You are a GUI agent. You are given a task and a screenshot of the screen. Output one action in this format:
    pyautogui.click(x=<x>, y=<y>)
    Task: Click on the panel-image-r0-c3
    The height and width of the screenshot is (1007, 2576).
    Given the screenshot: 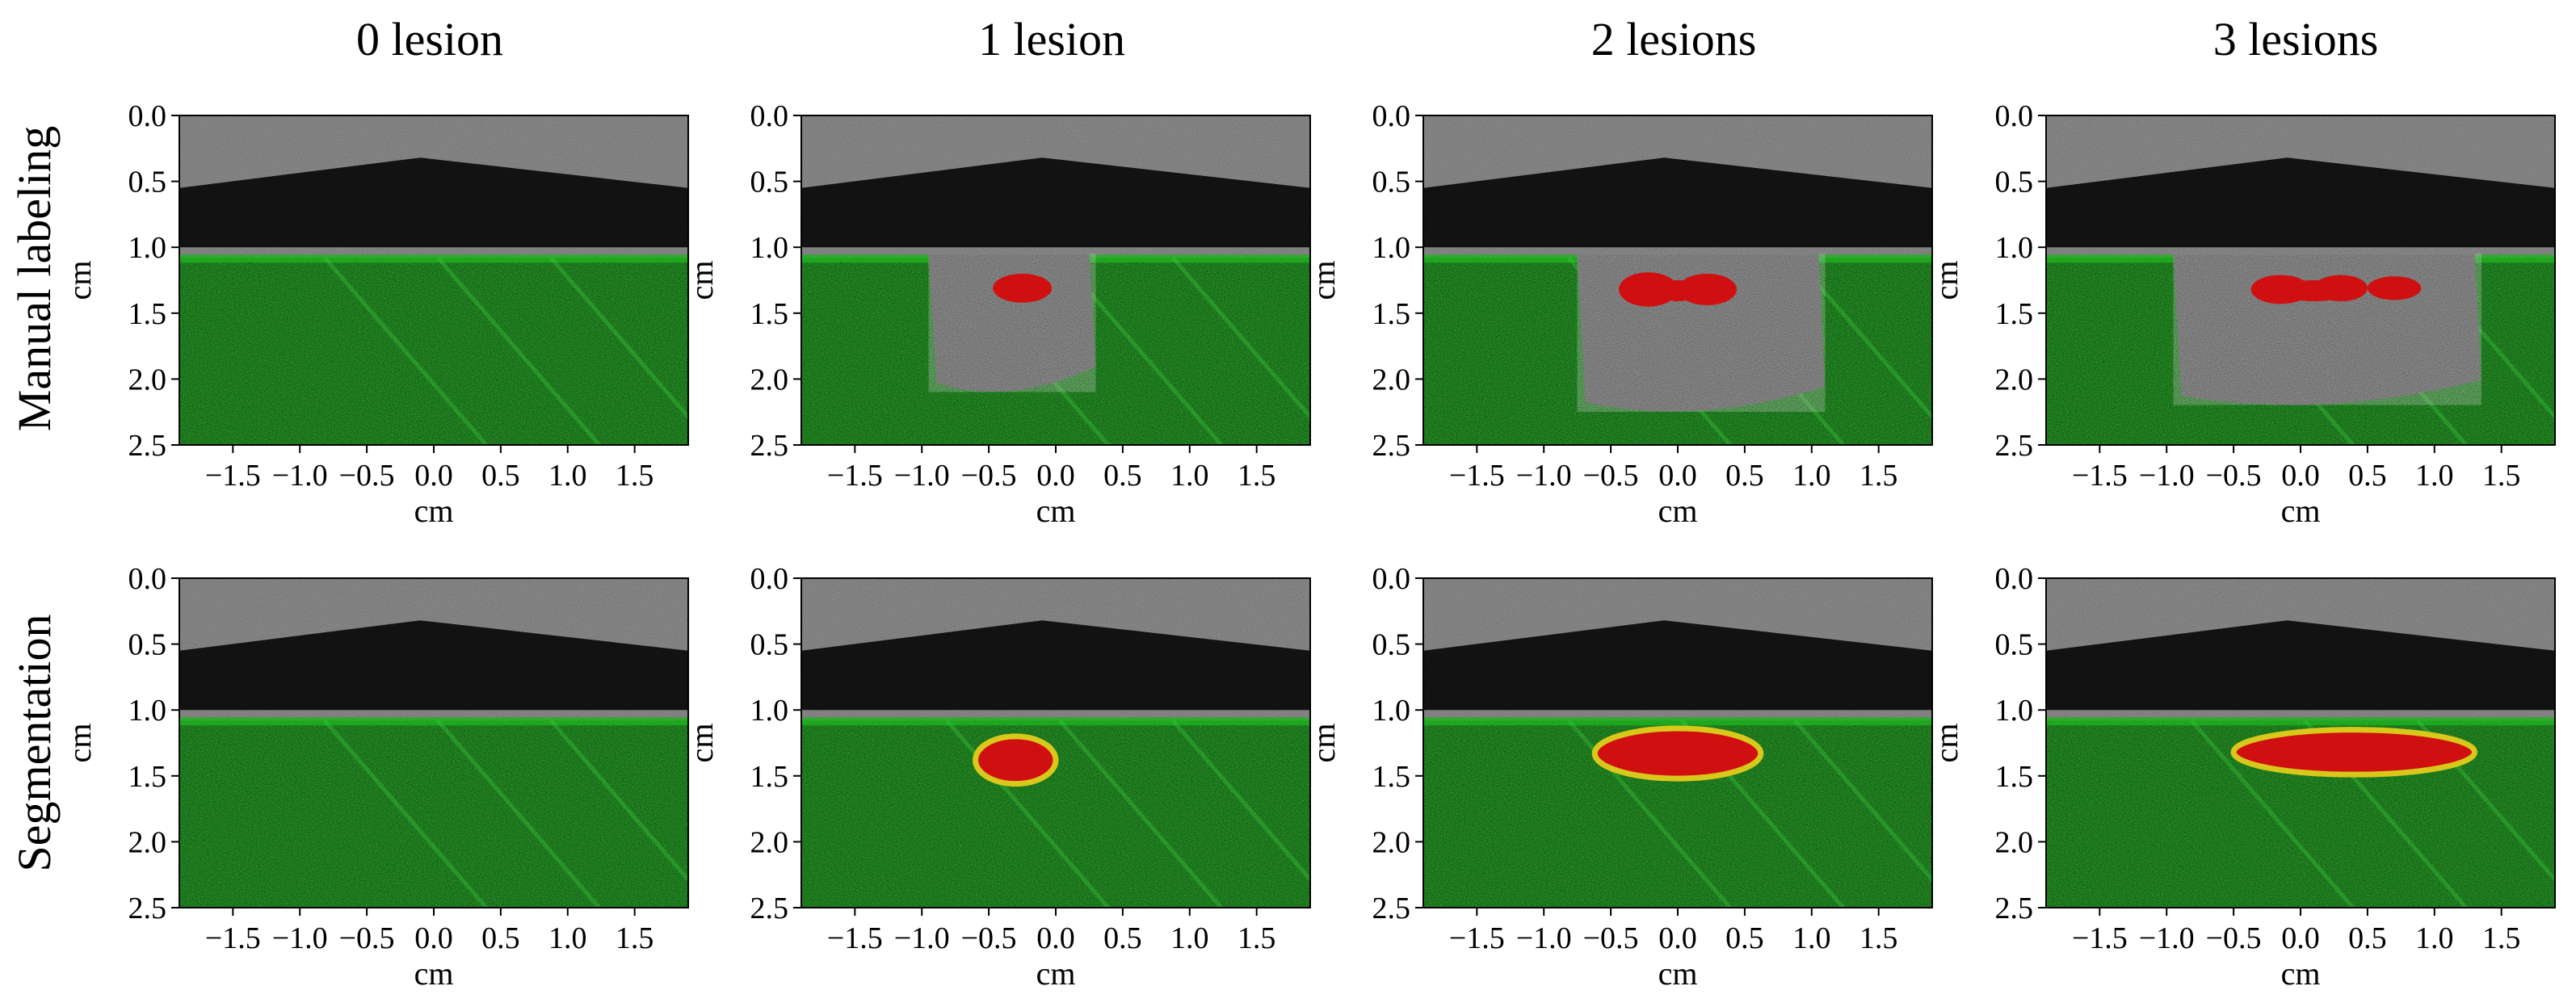 What is the action you would take?
    pyautogui.click(x=2300, y=280)
    